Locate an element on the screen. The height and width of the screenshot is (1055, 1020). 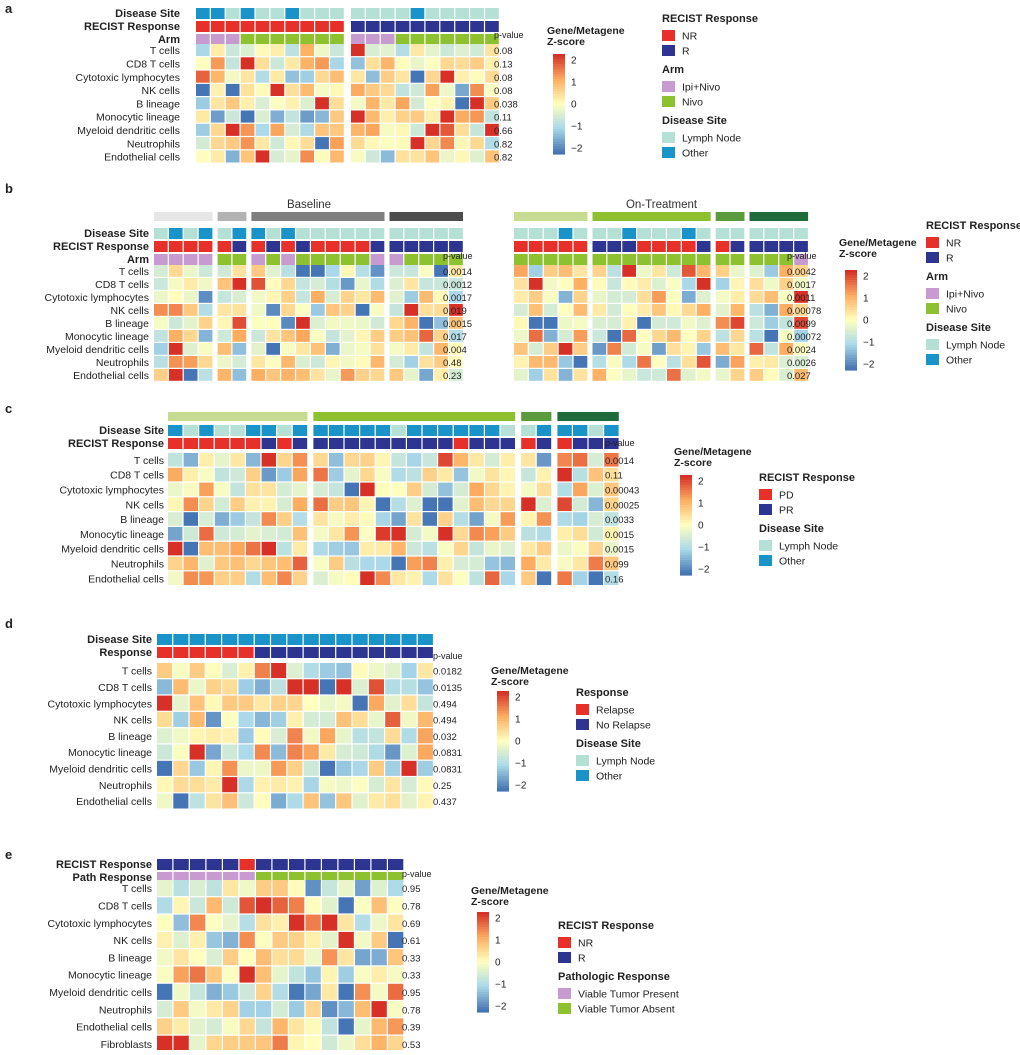
pvalue: 0.0831 is located at coordinates (447, 769).